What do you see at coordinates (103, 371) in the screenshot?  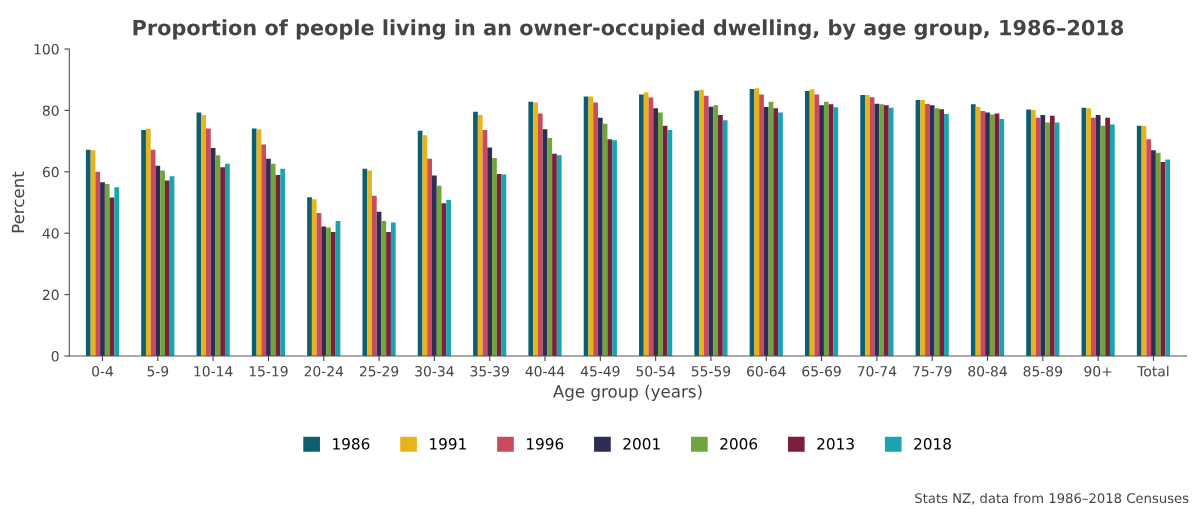 I see `x-tick-label: 0-4` at bounding box center [103, 371].